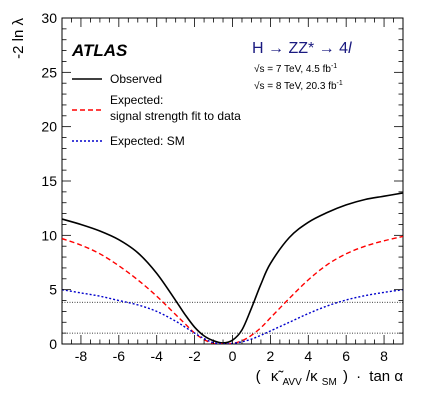  I want to click on y-tick-label: 20, so click(49, 127).